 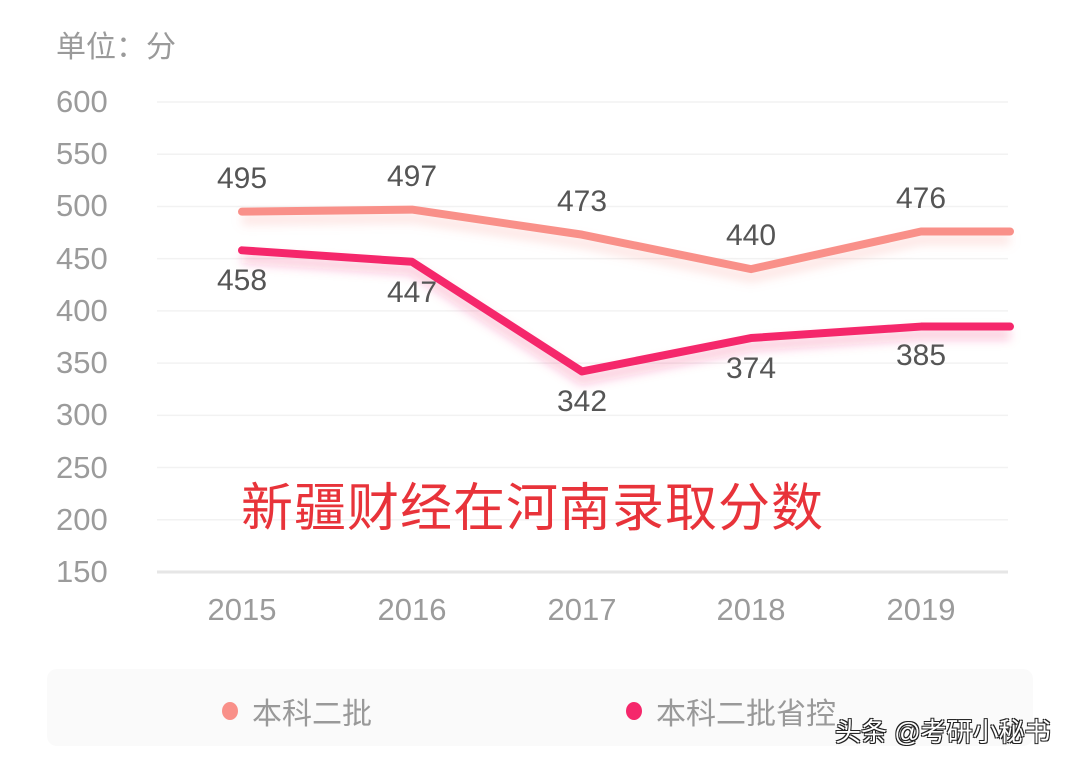 I want to click on x-tick-label: 2015, so click(x=242, y=609).